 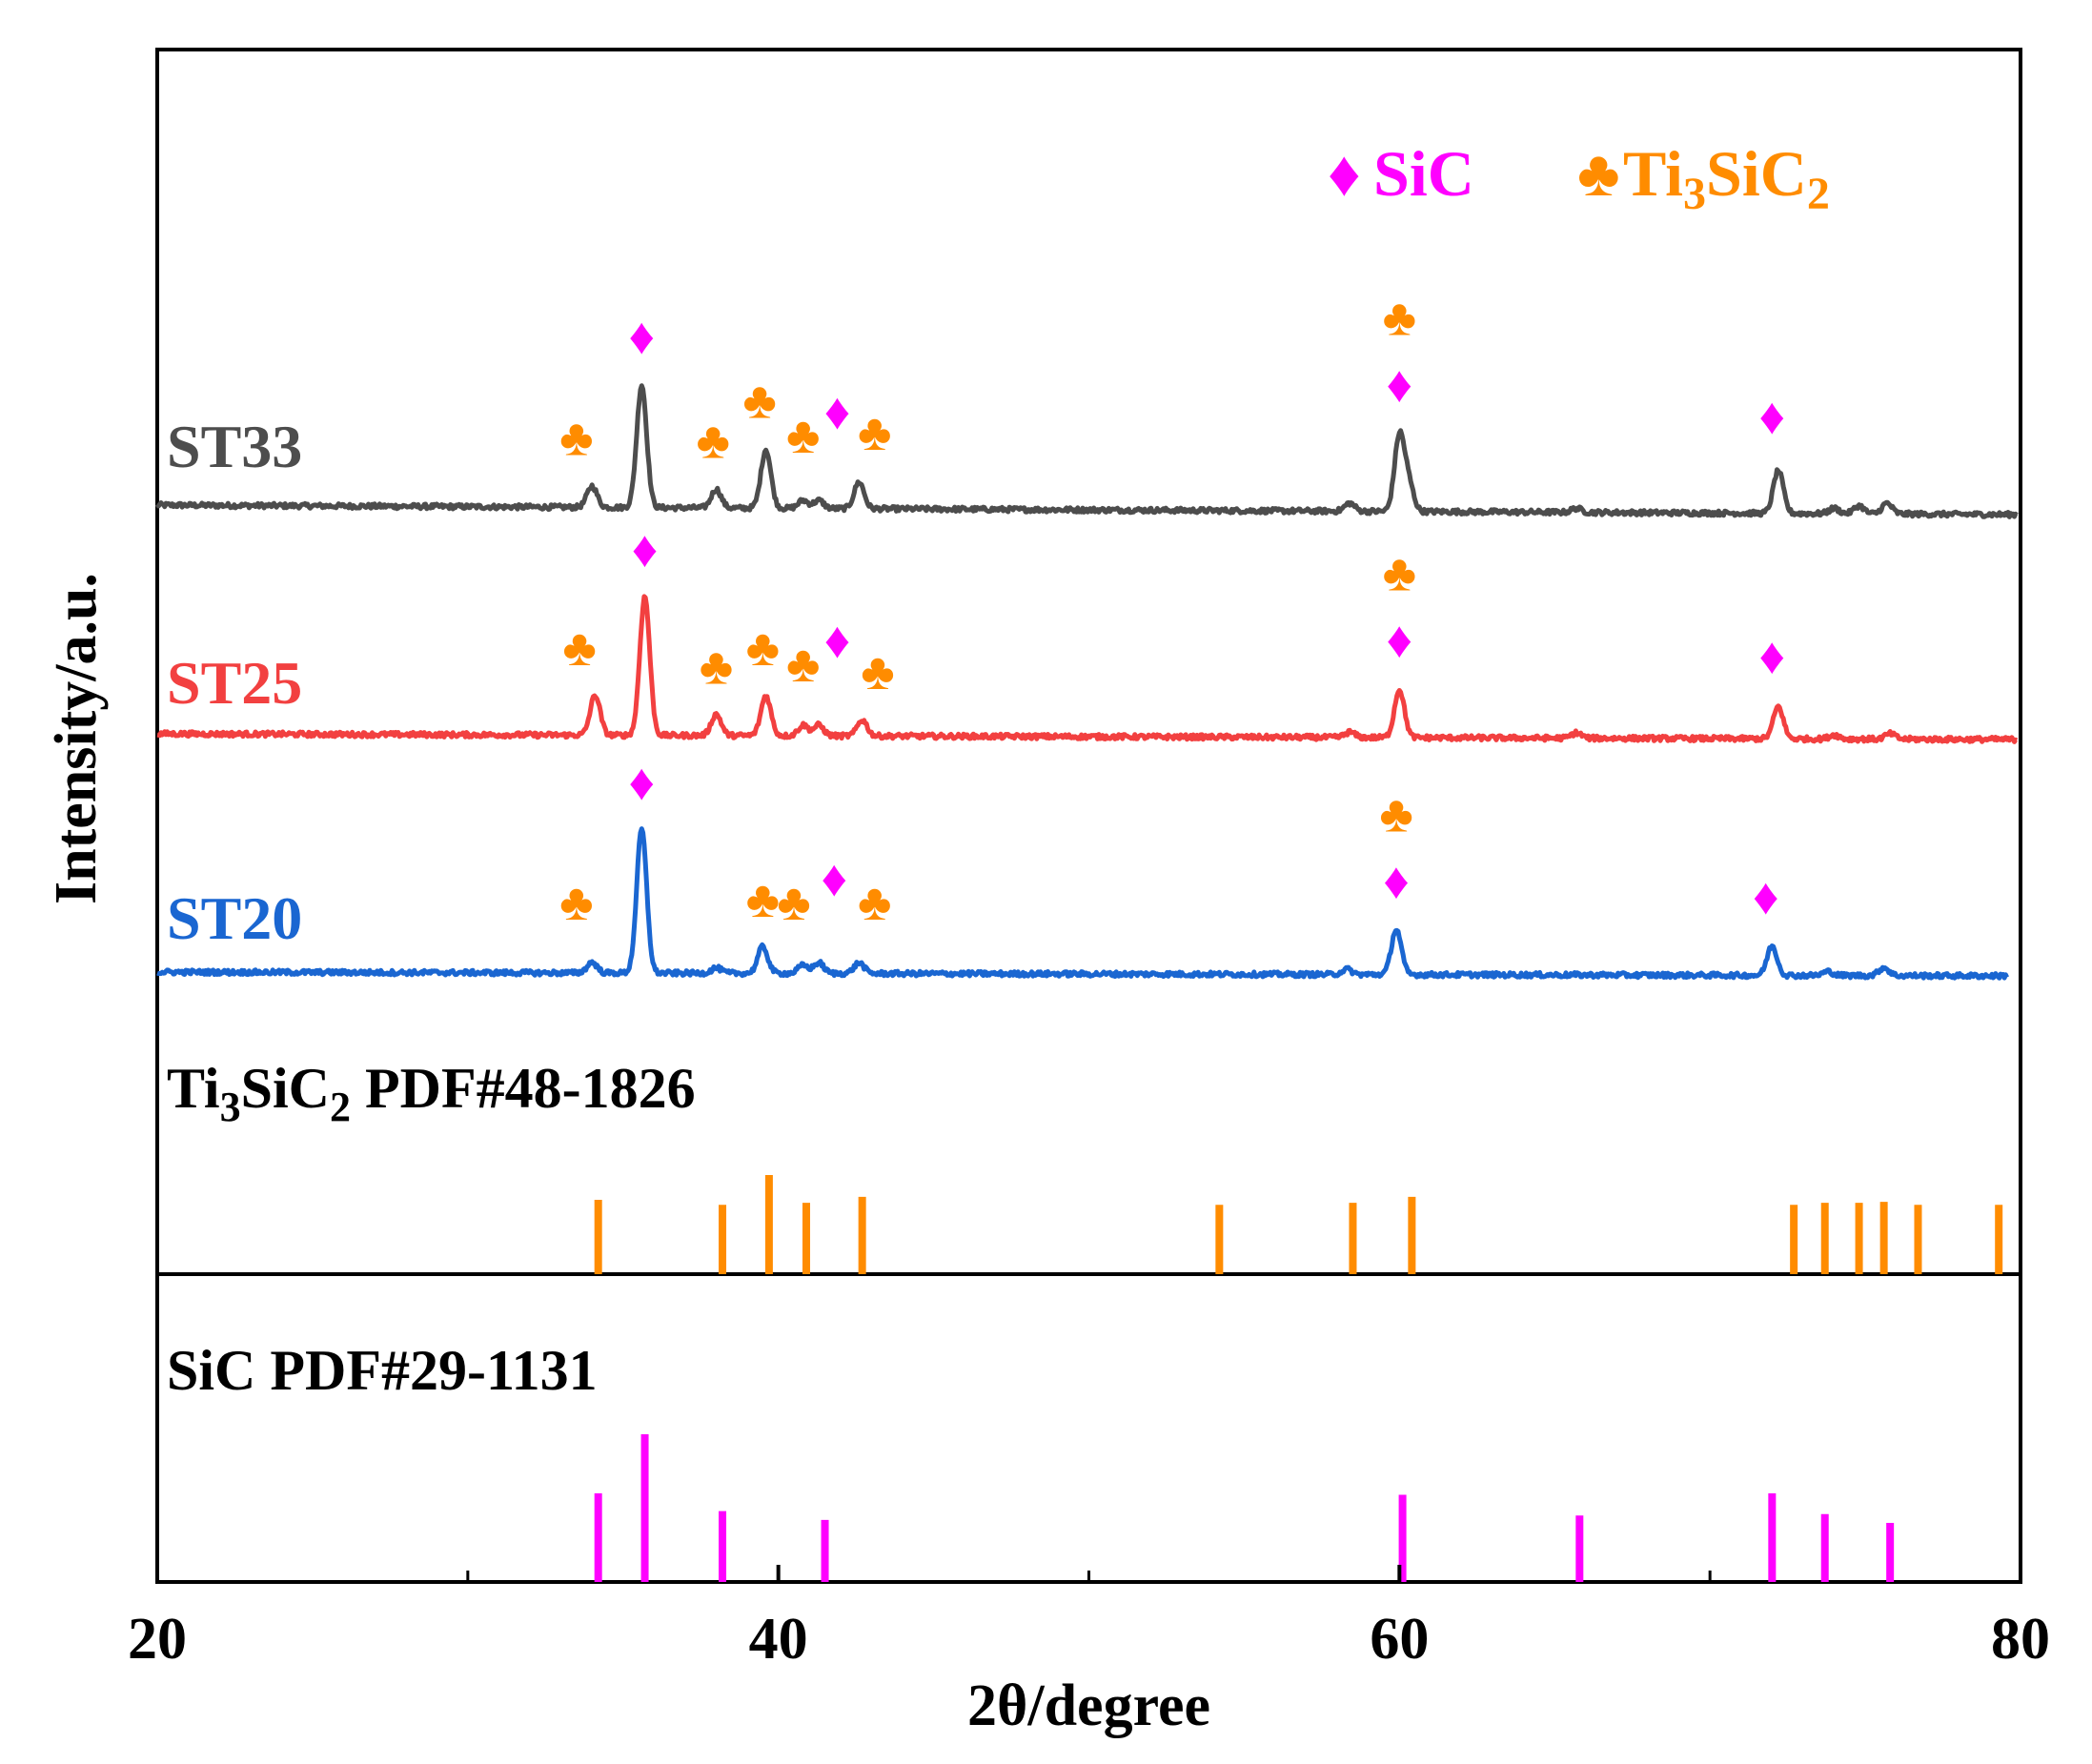 I want to click on reference-label: Ti3SiC2 PDF#48-1826, so click(x=431, y=1094).